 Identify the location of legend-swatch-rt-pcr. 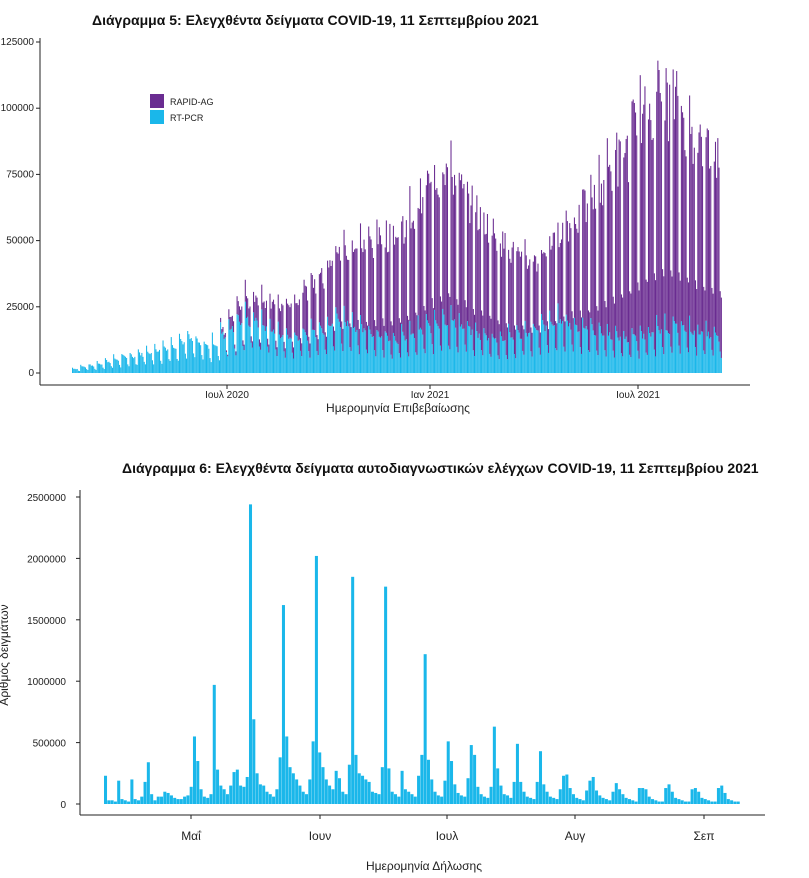
(157, 117).